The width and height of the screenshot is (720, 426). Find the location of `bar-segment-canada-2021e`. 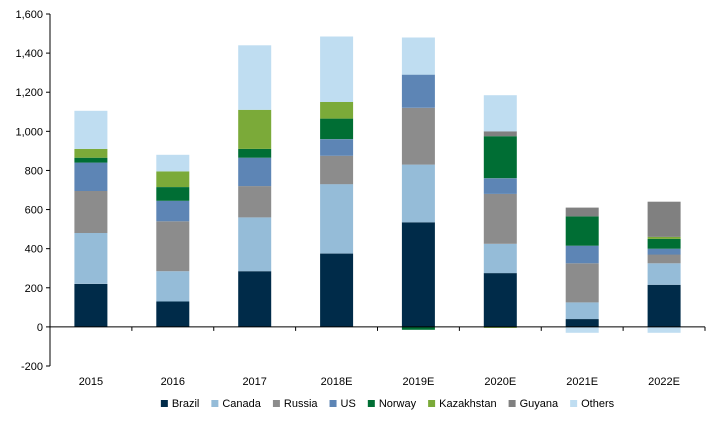

bar-segment-canada-2021e is located at coordinates (582, 310).